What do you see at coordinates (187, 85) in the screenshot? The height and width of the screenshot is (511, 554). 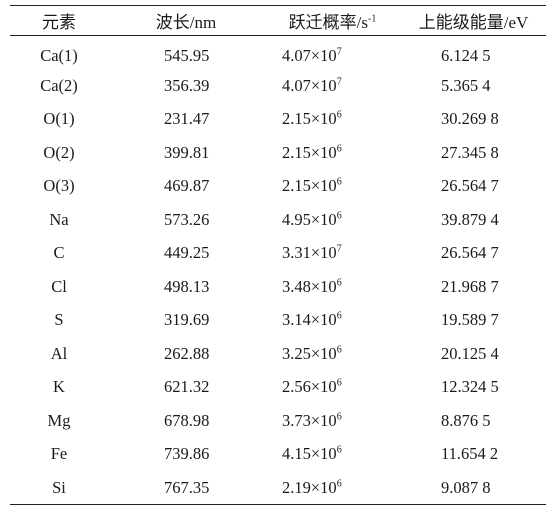 I see `cell-wavelength: 356.39` at bounding box center [187, 85].